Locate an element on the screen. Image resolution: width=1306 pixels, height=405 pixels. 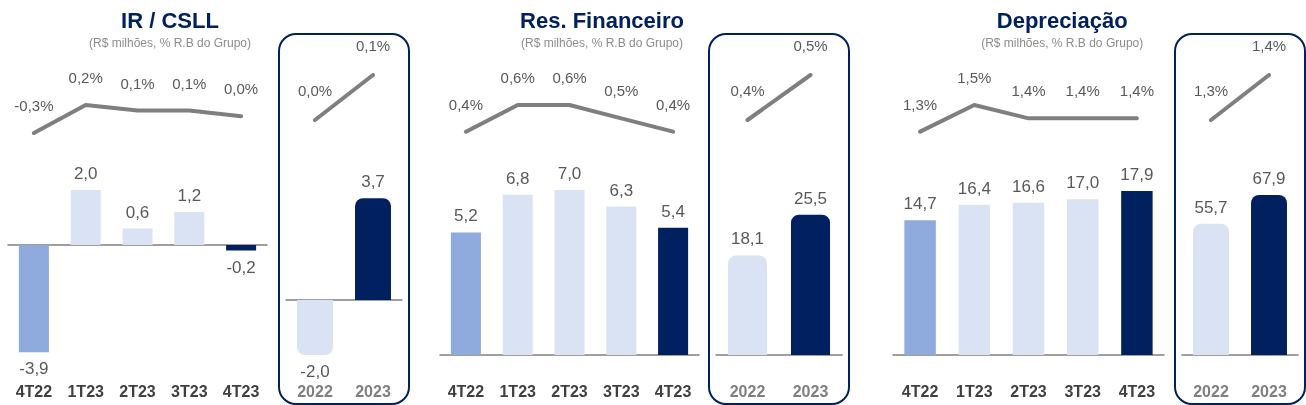
data-label: -3,9 is located at coordinates (34, 369).